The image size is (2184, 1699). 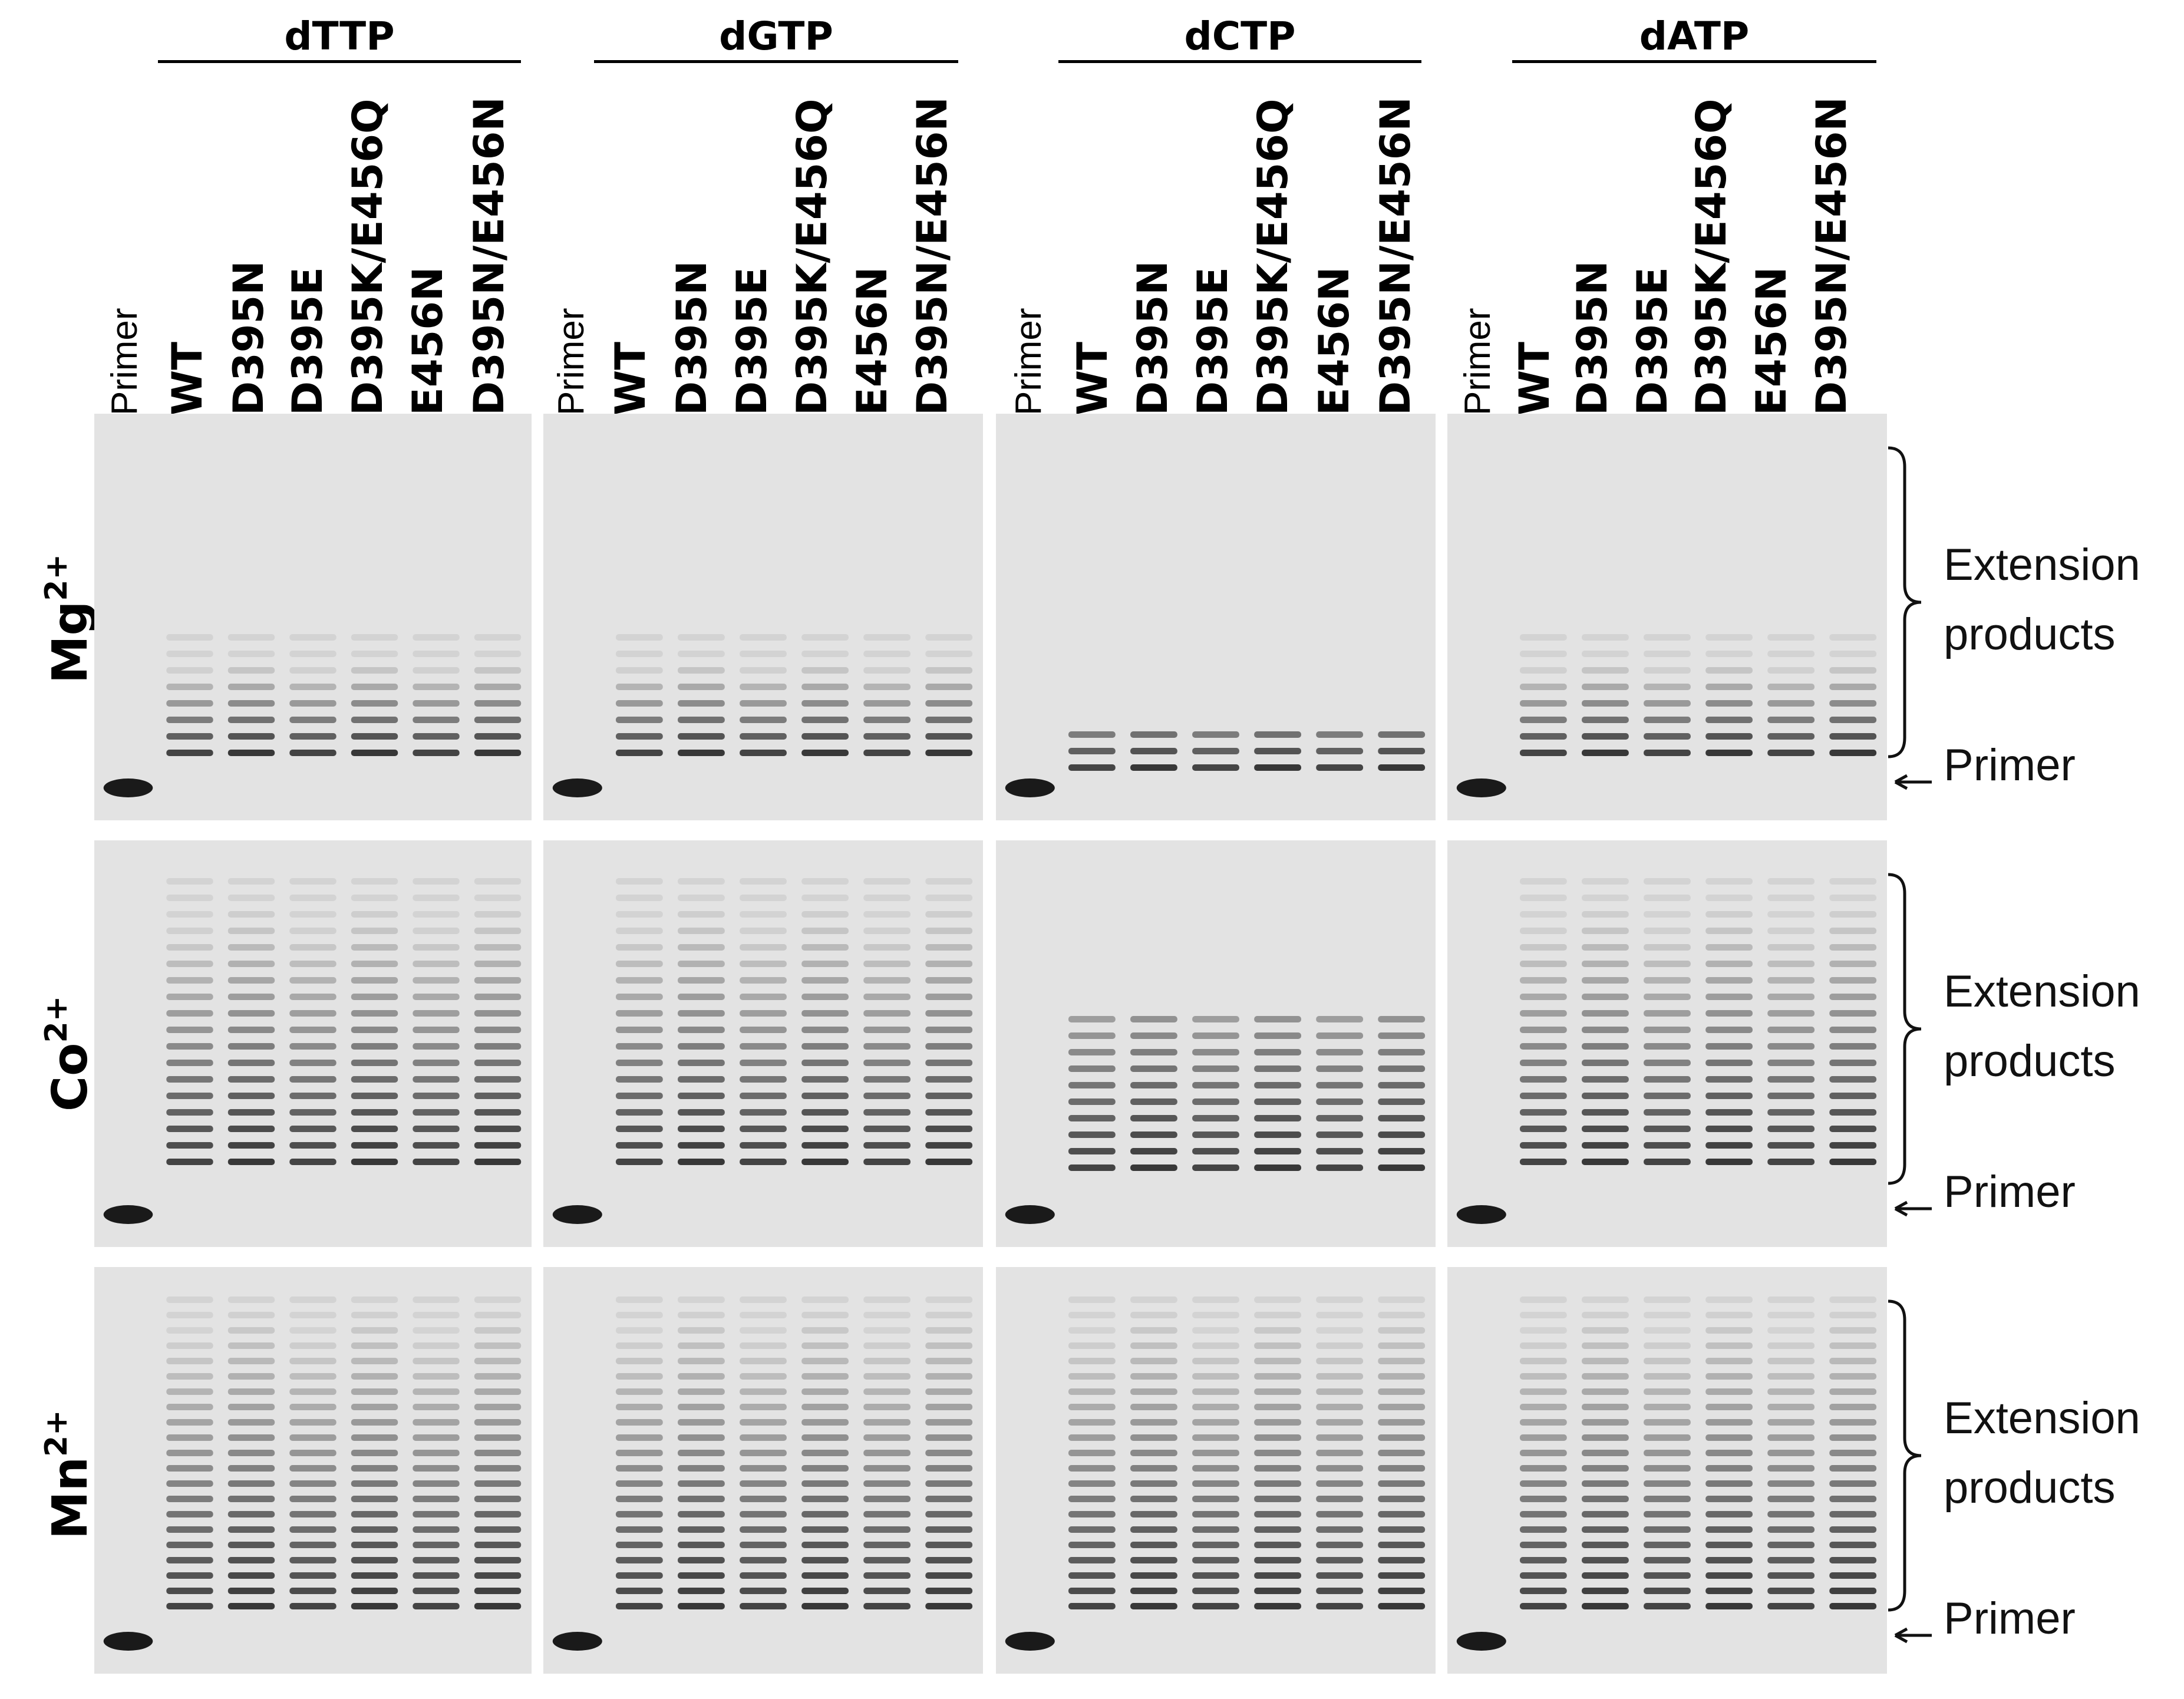 I want to click on primer-label: Primer, so click(x=2010, y=1619).